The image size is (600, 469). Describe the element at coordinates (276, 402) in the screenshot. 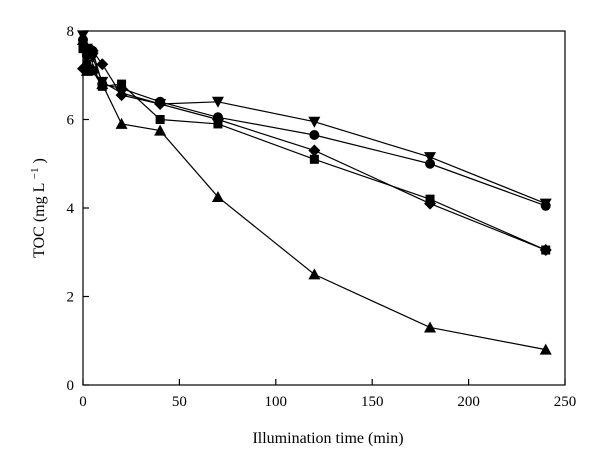

I see `x-tick-label: 100` at that location.